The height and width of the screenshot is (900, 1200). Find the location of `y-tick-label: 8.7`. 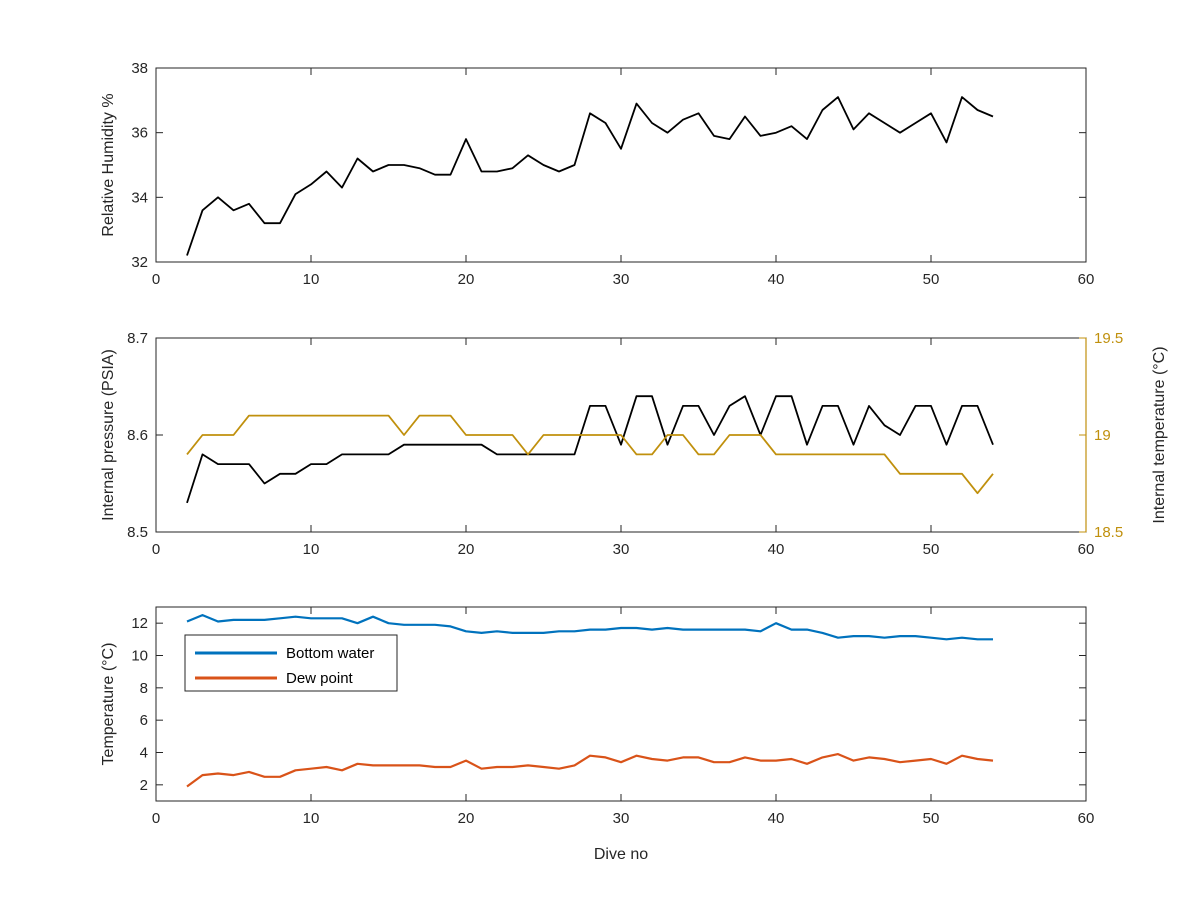

y-tick-label: 8.7 is located at coordinates (137, 338).